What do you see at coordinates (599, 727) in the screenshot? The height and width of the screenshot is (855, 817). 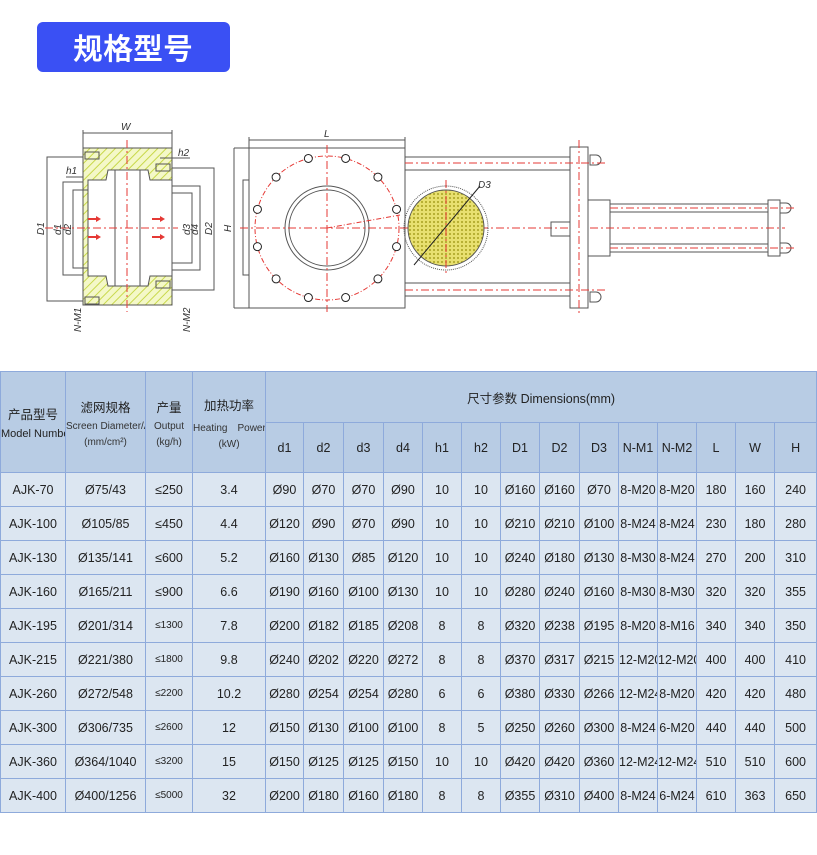 I see `table-cell: Ø300` at bounding box center [599, 727].